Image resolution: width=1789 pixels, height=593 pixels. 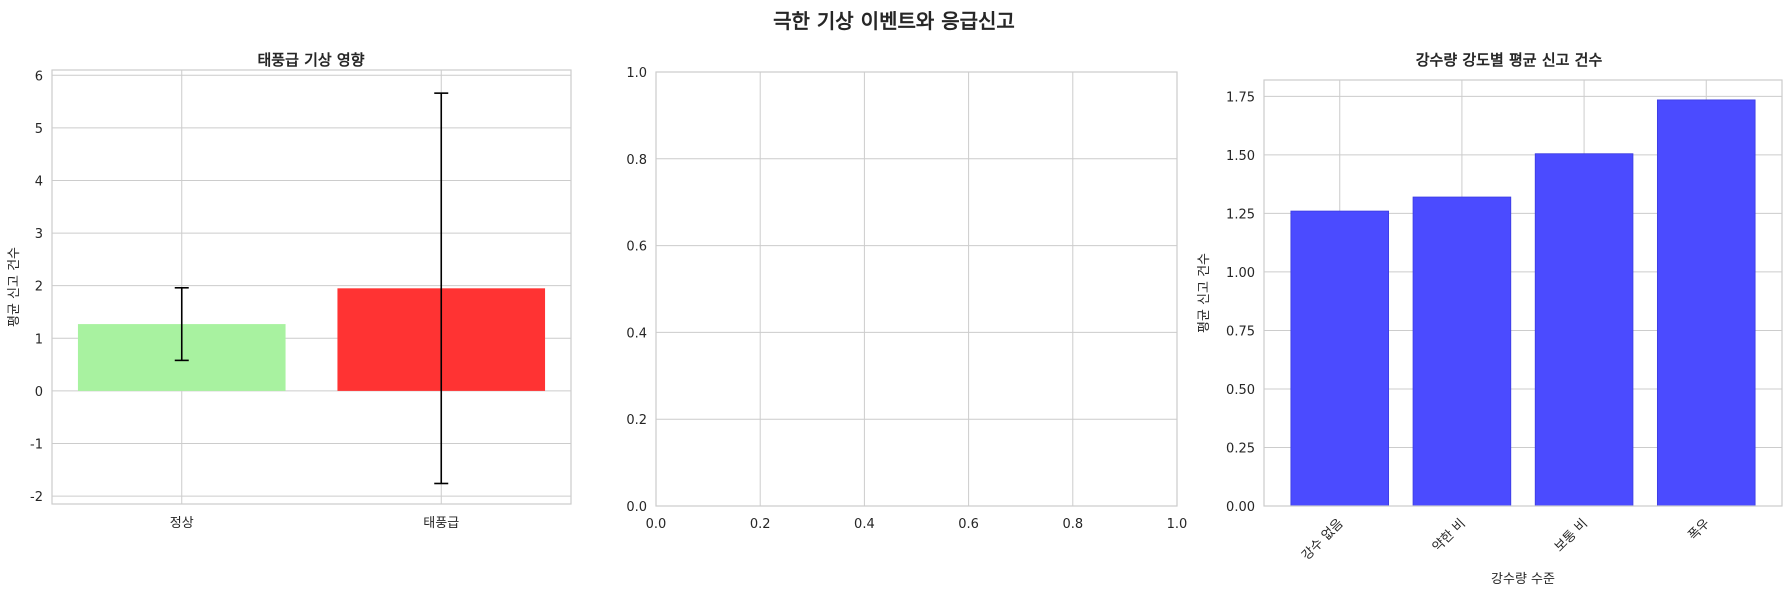 What do you see at coordinates (1240, 97) in the screenshot?
I see `panel-rain-ytick-label: 1.75` at bounding box center [1240, 97].